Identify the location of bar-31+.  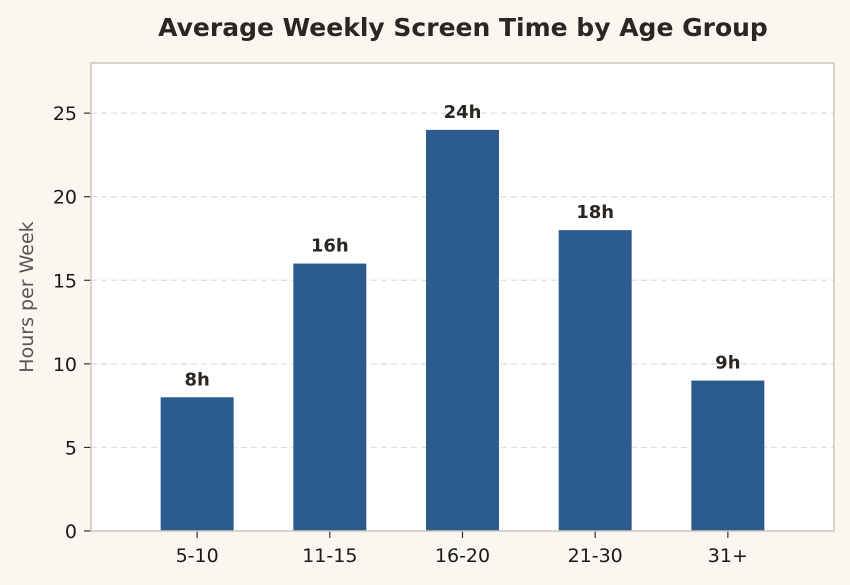
(728, 455).